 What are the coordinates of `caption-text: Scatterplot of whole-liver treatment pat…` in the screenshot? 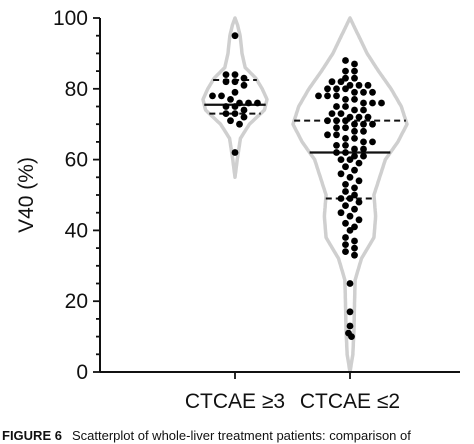 It's located at (241, 435).